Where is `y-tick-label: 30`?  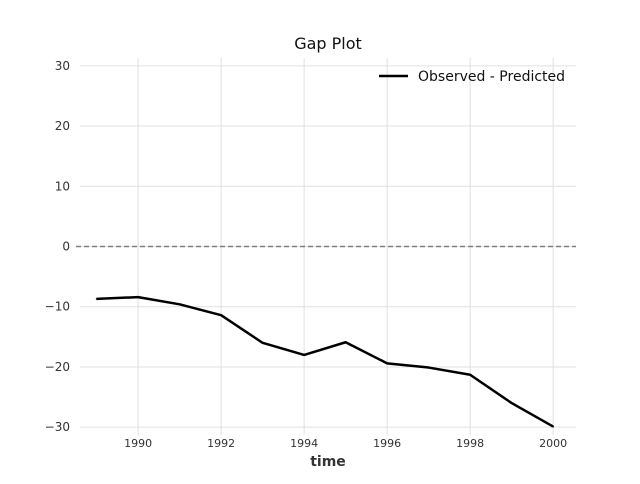
y-tick-label: 30 is located at coordinates (62, 66).